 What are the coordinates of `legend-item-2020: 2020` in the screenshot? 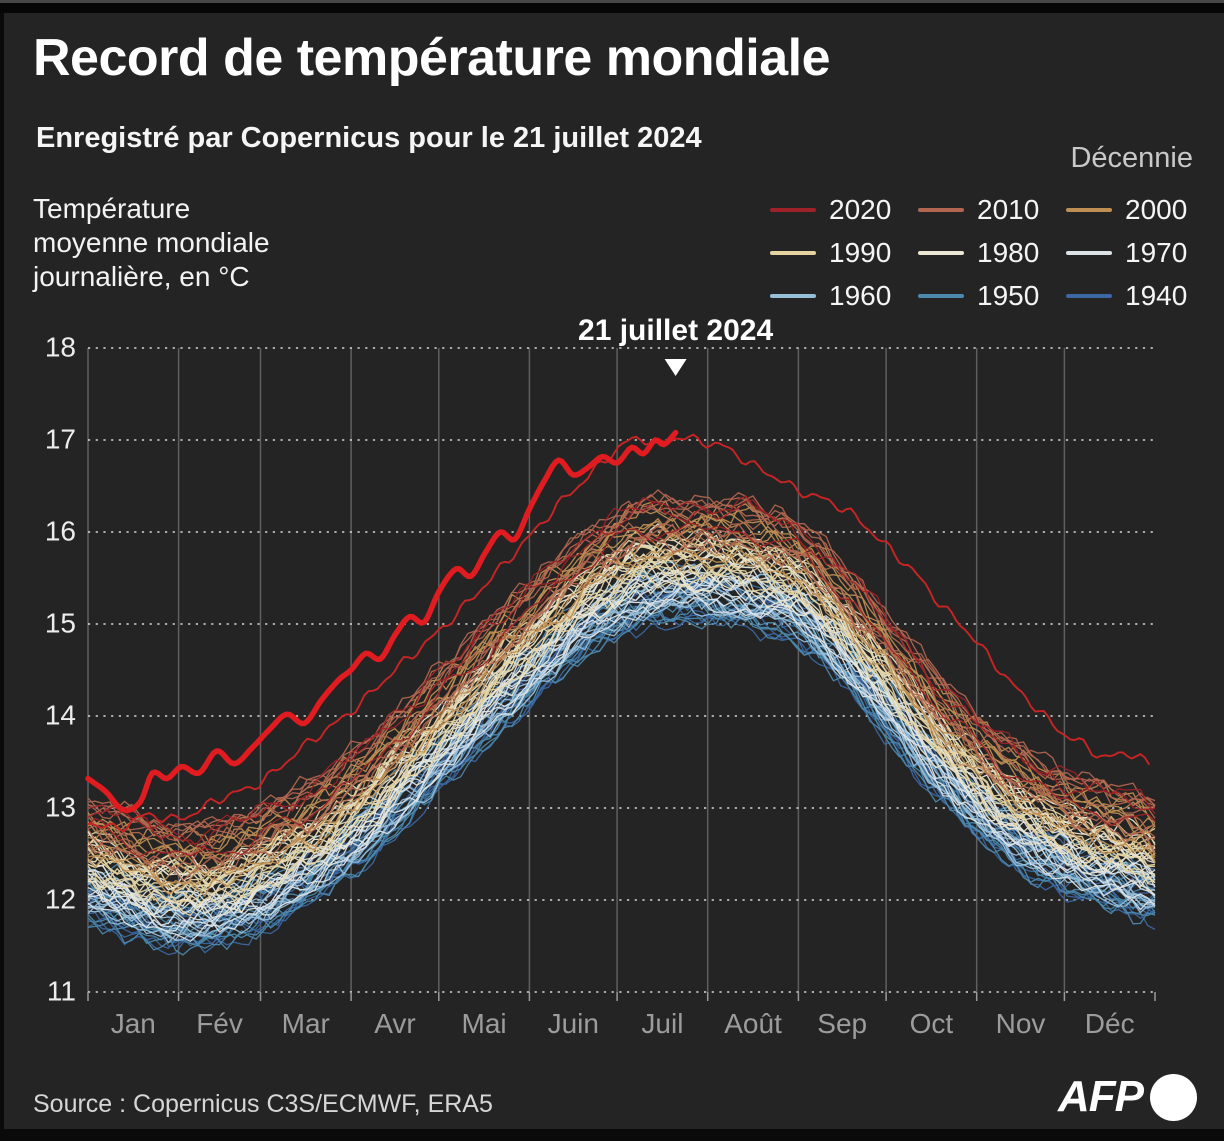 It's located at (844, 209).